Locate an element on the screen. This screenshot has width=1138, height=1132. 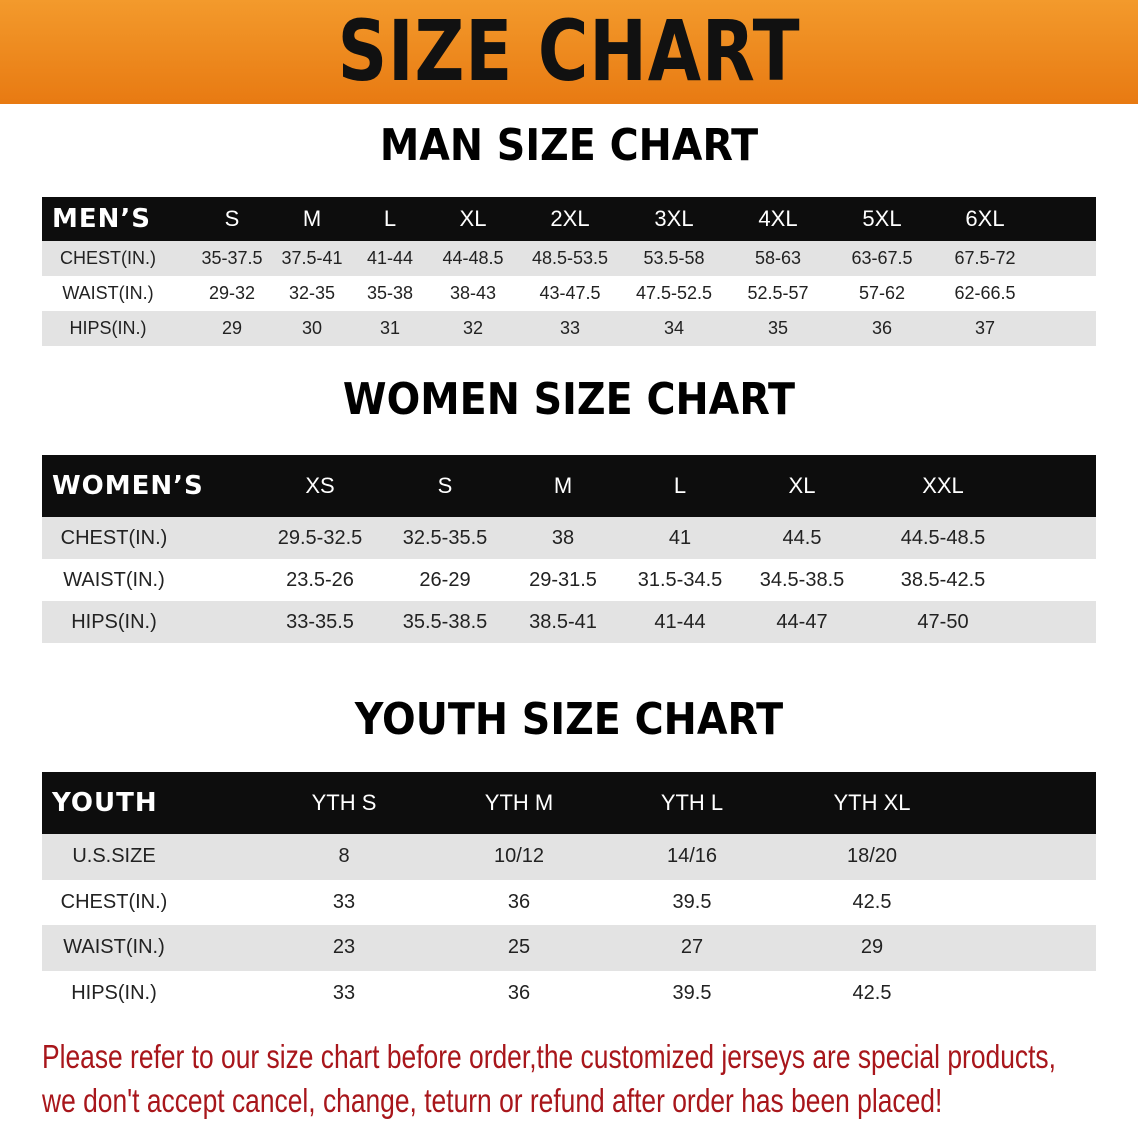
table-cell: 38 is located at coordinates (563, 537).